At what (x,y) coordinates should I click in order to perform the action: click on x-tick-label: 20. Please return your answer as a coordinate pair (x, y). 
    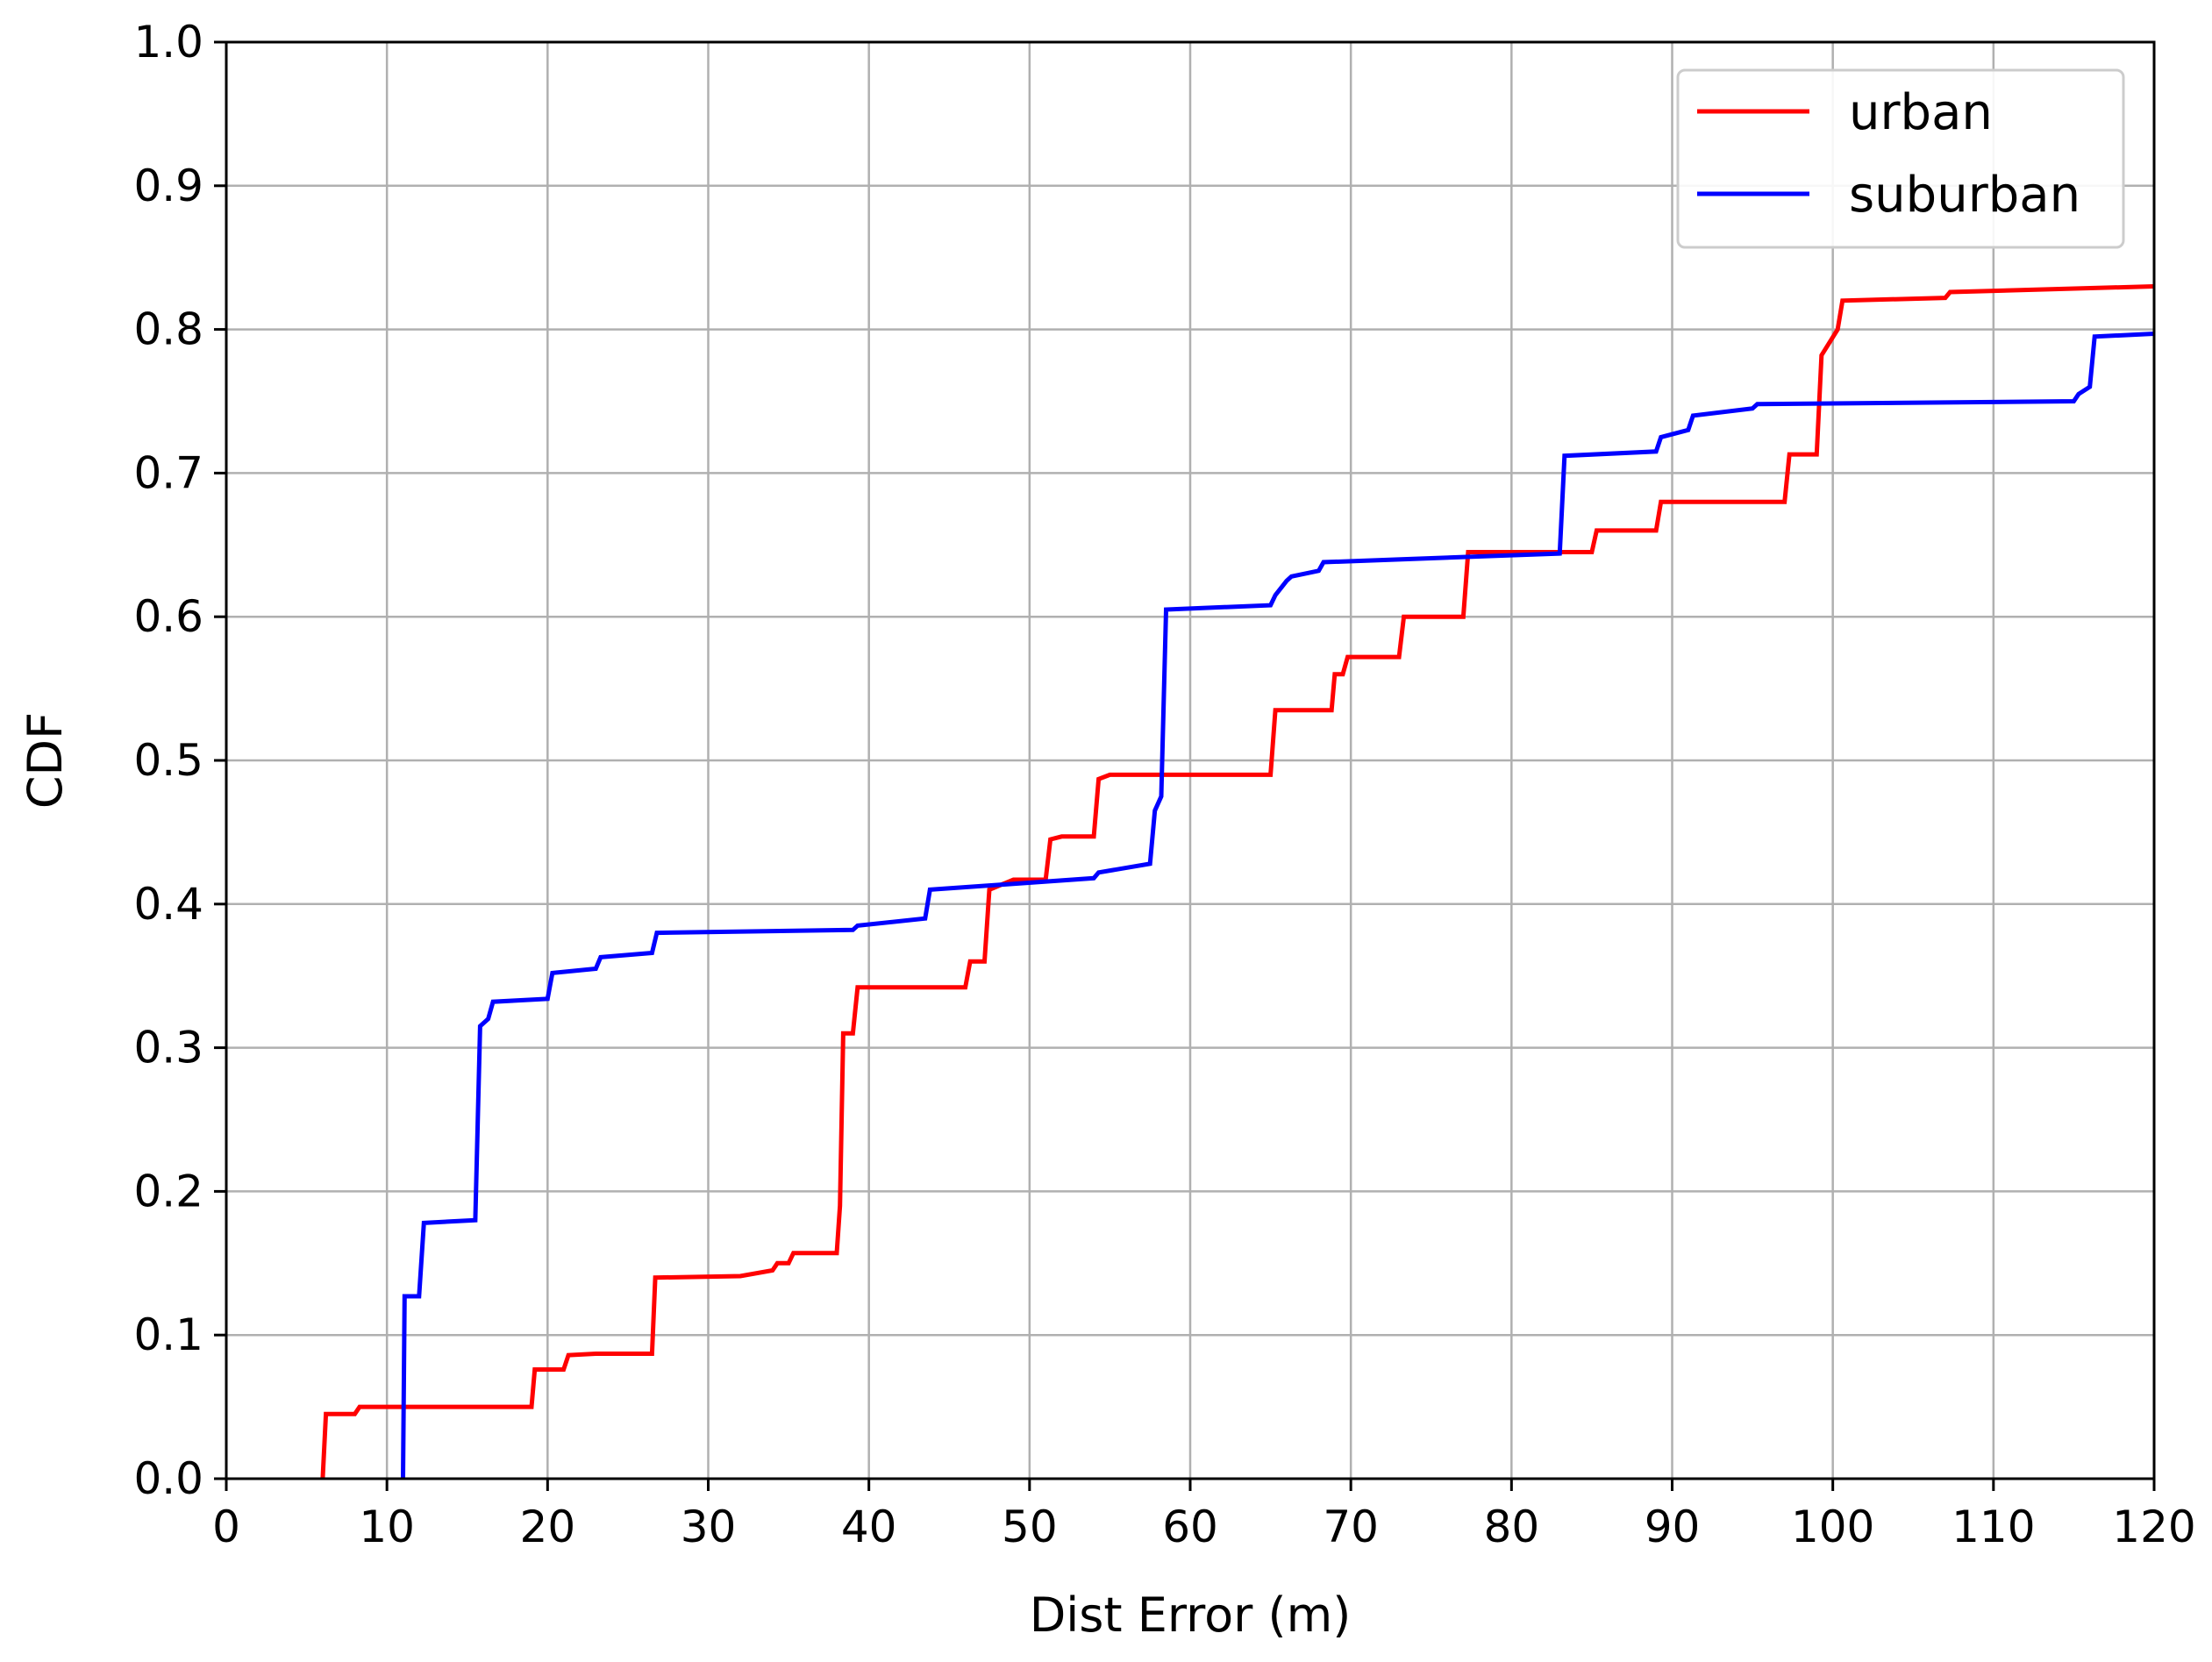
    Looking at the image, I should click on (548, 1527).